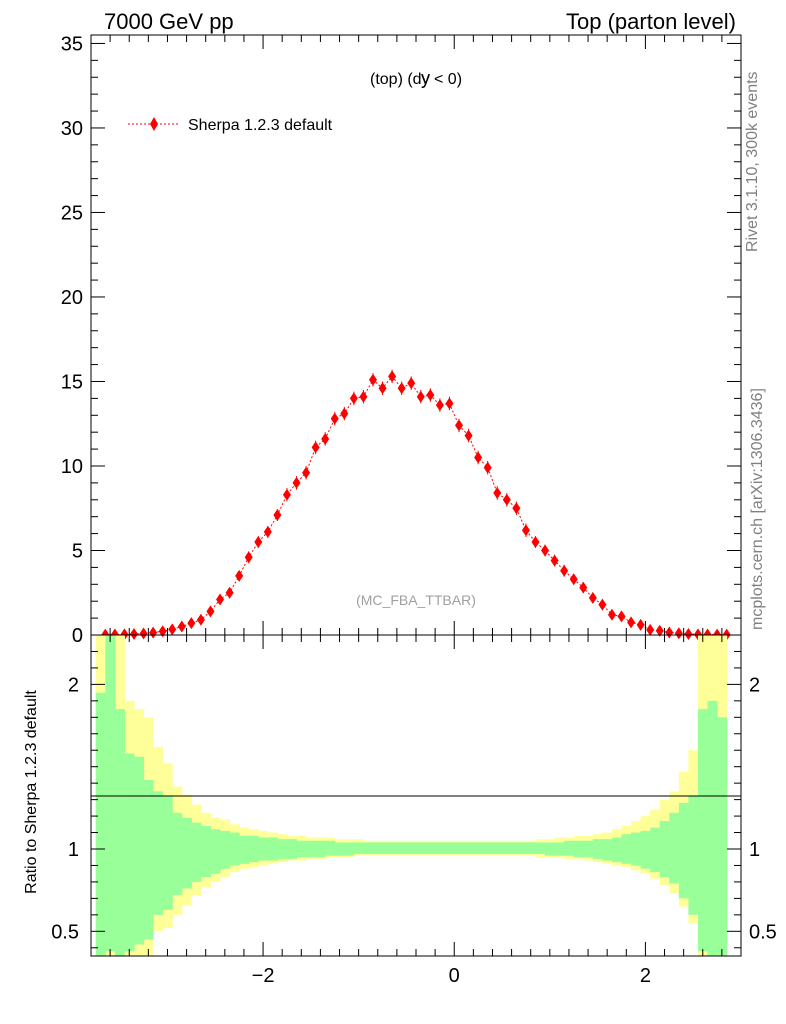  Describe the element at coordinates (73, 685) in the screenshot. I see `ratio-y-tick-label: 2` at that location.